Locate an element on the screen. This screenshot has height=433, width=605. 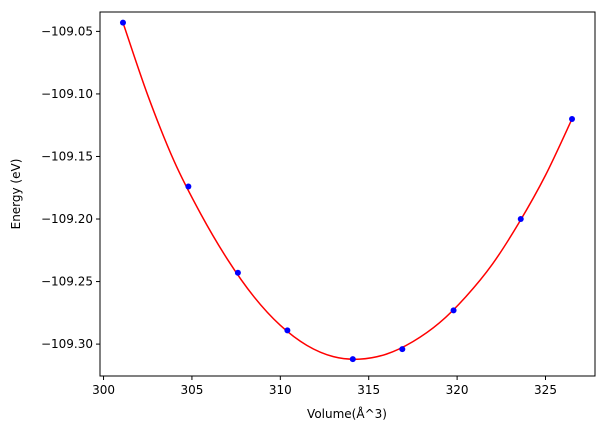
x-tick-label: 320 is located at coordinates (457, 390).